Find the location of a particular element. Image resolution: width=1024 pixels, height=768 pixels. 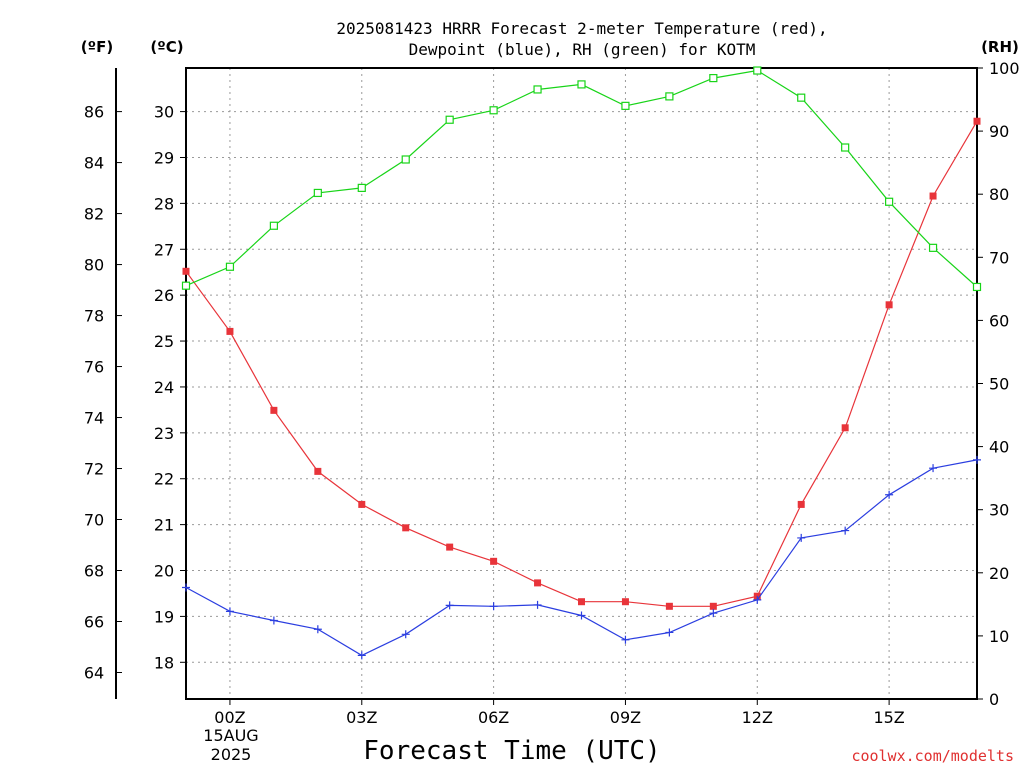

rh-tick-label: 40 is located at coordinates (999, 447).